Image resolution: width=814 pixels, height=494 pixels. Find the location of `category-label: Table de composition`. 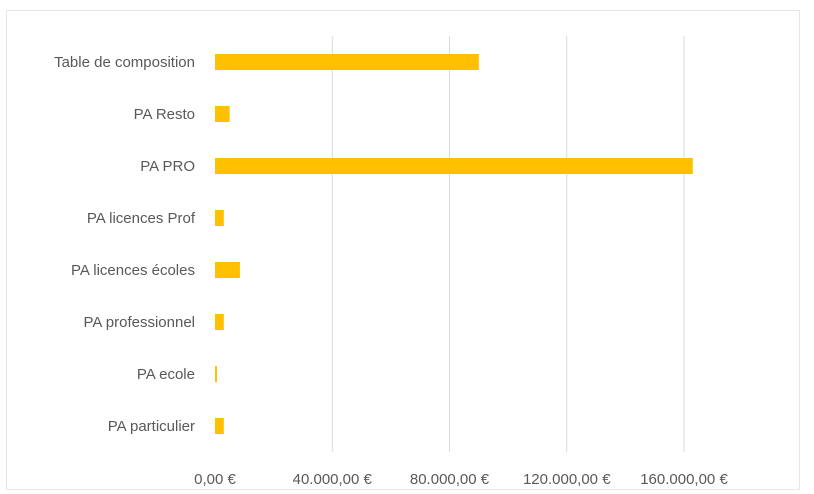

category-label: Table de composition is located at coordinates (124, 62).